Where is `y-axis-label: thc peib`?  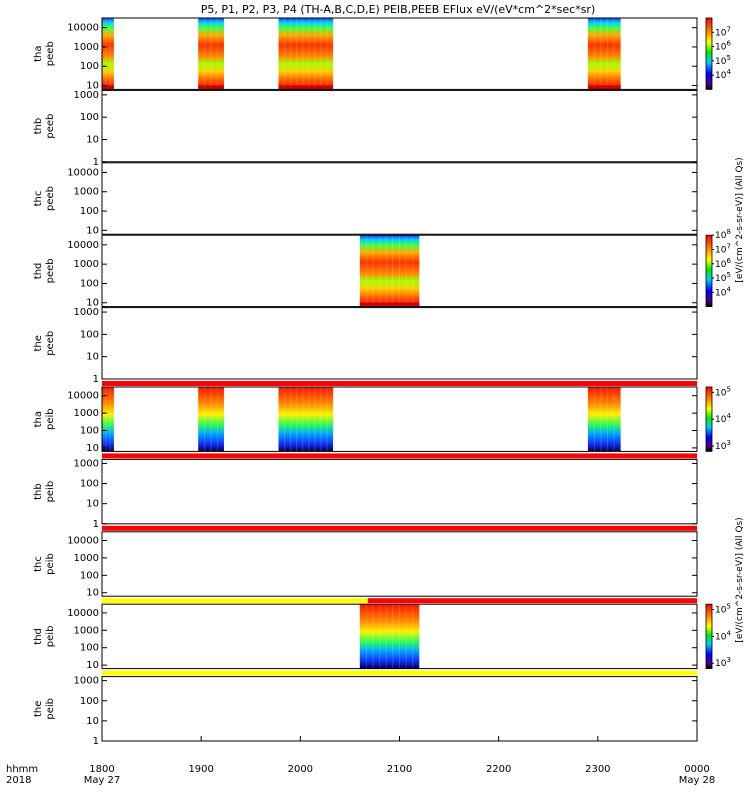 y-axis-label: thc peib is located at coordinates (44, 564).